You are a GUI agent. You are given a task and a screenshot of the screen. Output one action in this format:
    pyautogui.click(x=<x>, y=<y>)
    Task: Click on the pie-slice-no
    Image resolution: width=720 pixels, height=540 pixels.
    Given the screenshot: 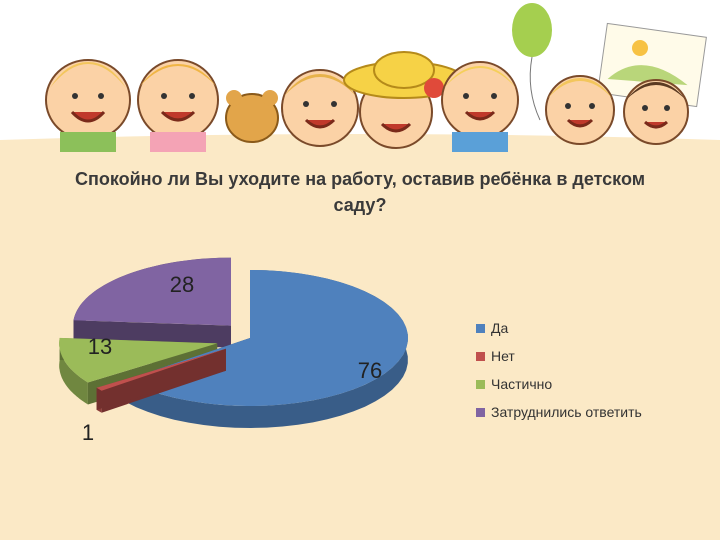 What is the action you would take?
    pyautogui.click(x=161, y=380)
    